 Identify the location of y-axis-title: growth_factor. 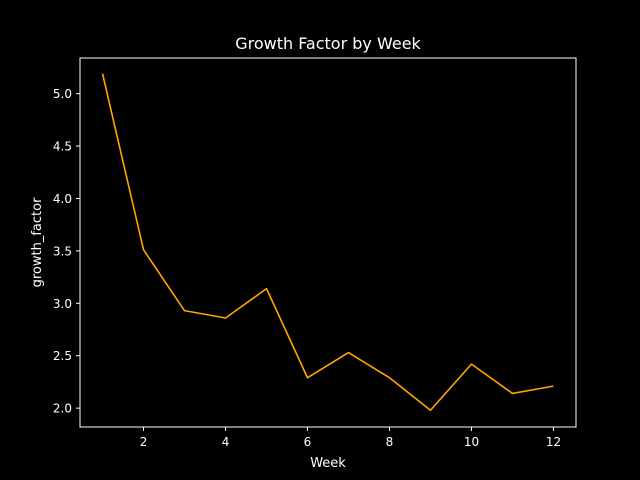
(37, 242).